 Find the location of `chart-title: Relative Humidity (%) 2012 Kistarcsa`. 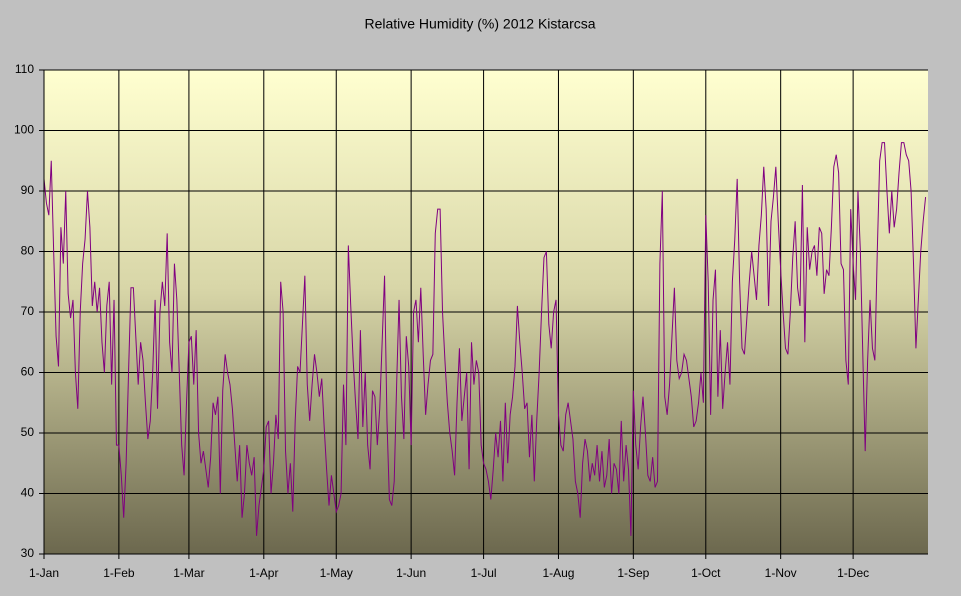

chart-title: Relative Humidity (%) 2012 Kistarcsa is located at coordinates (479, 24).